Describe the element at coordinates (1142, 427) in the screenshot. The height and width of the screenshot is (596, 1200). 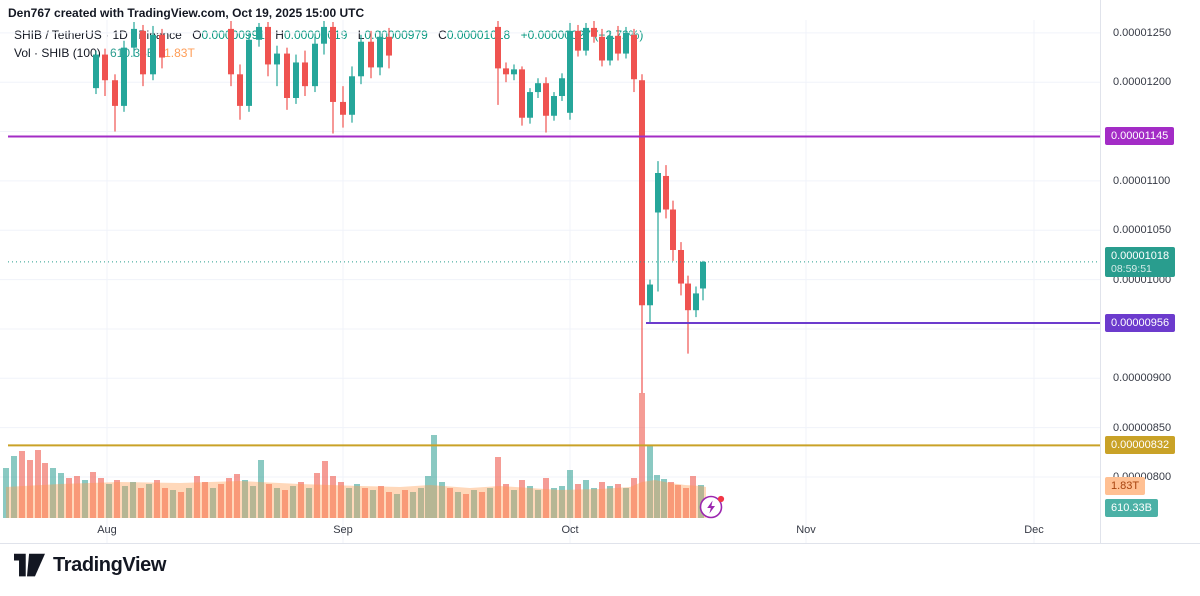
I see `price-tick-label: 0.00000850` at that location.